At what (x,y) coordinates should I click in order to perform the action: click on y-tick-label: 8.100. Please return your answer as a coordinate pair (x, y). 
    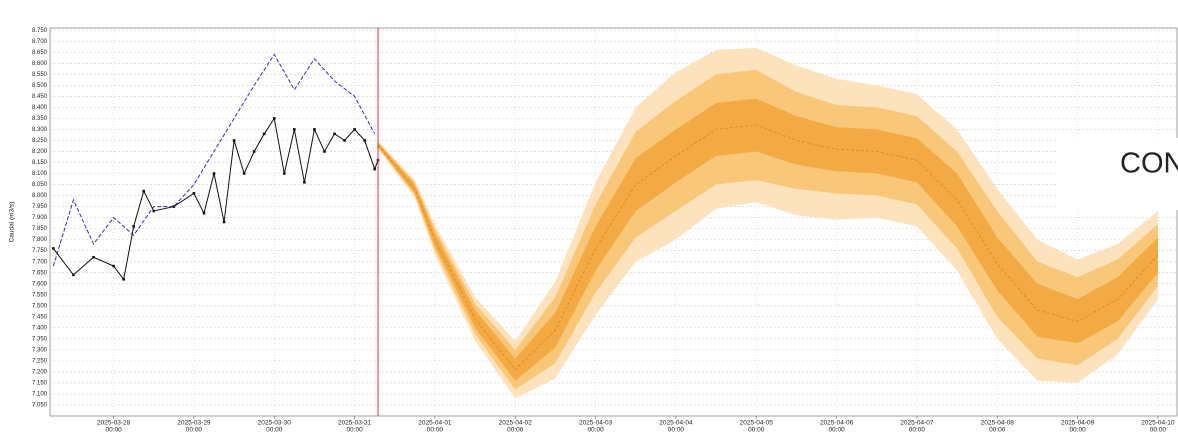
    Looking at the image, I should click on (40, 174).